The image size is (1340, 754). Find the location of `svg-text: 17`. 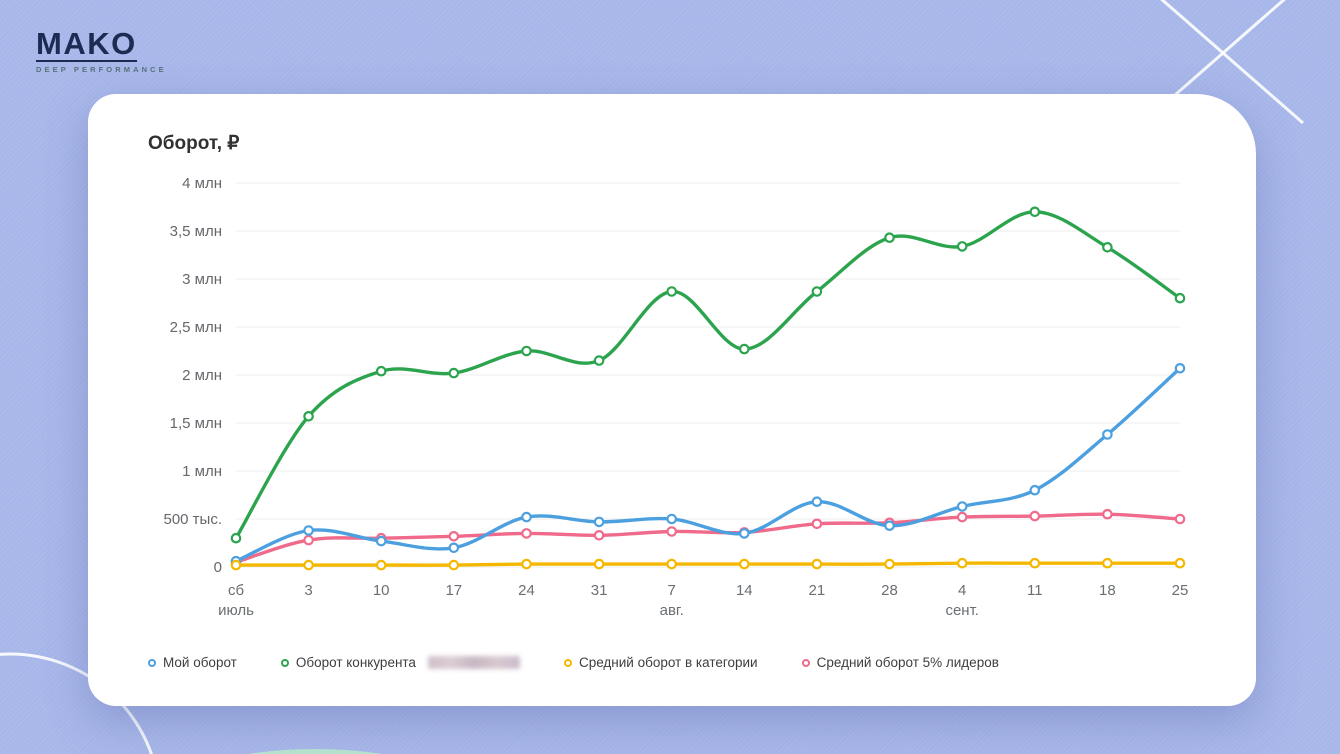

svg-text: 17 is located at coordinates (453, 590).